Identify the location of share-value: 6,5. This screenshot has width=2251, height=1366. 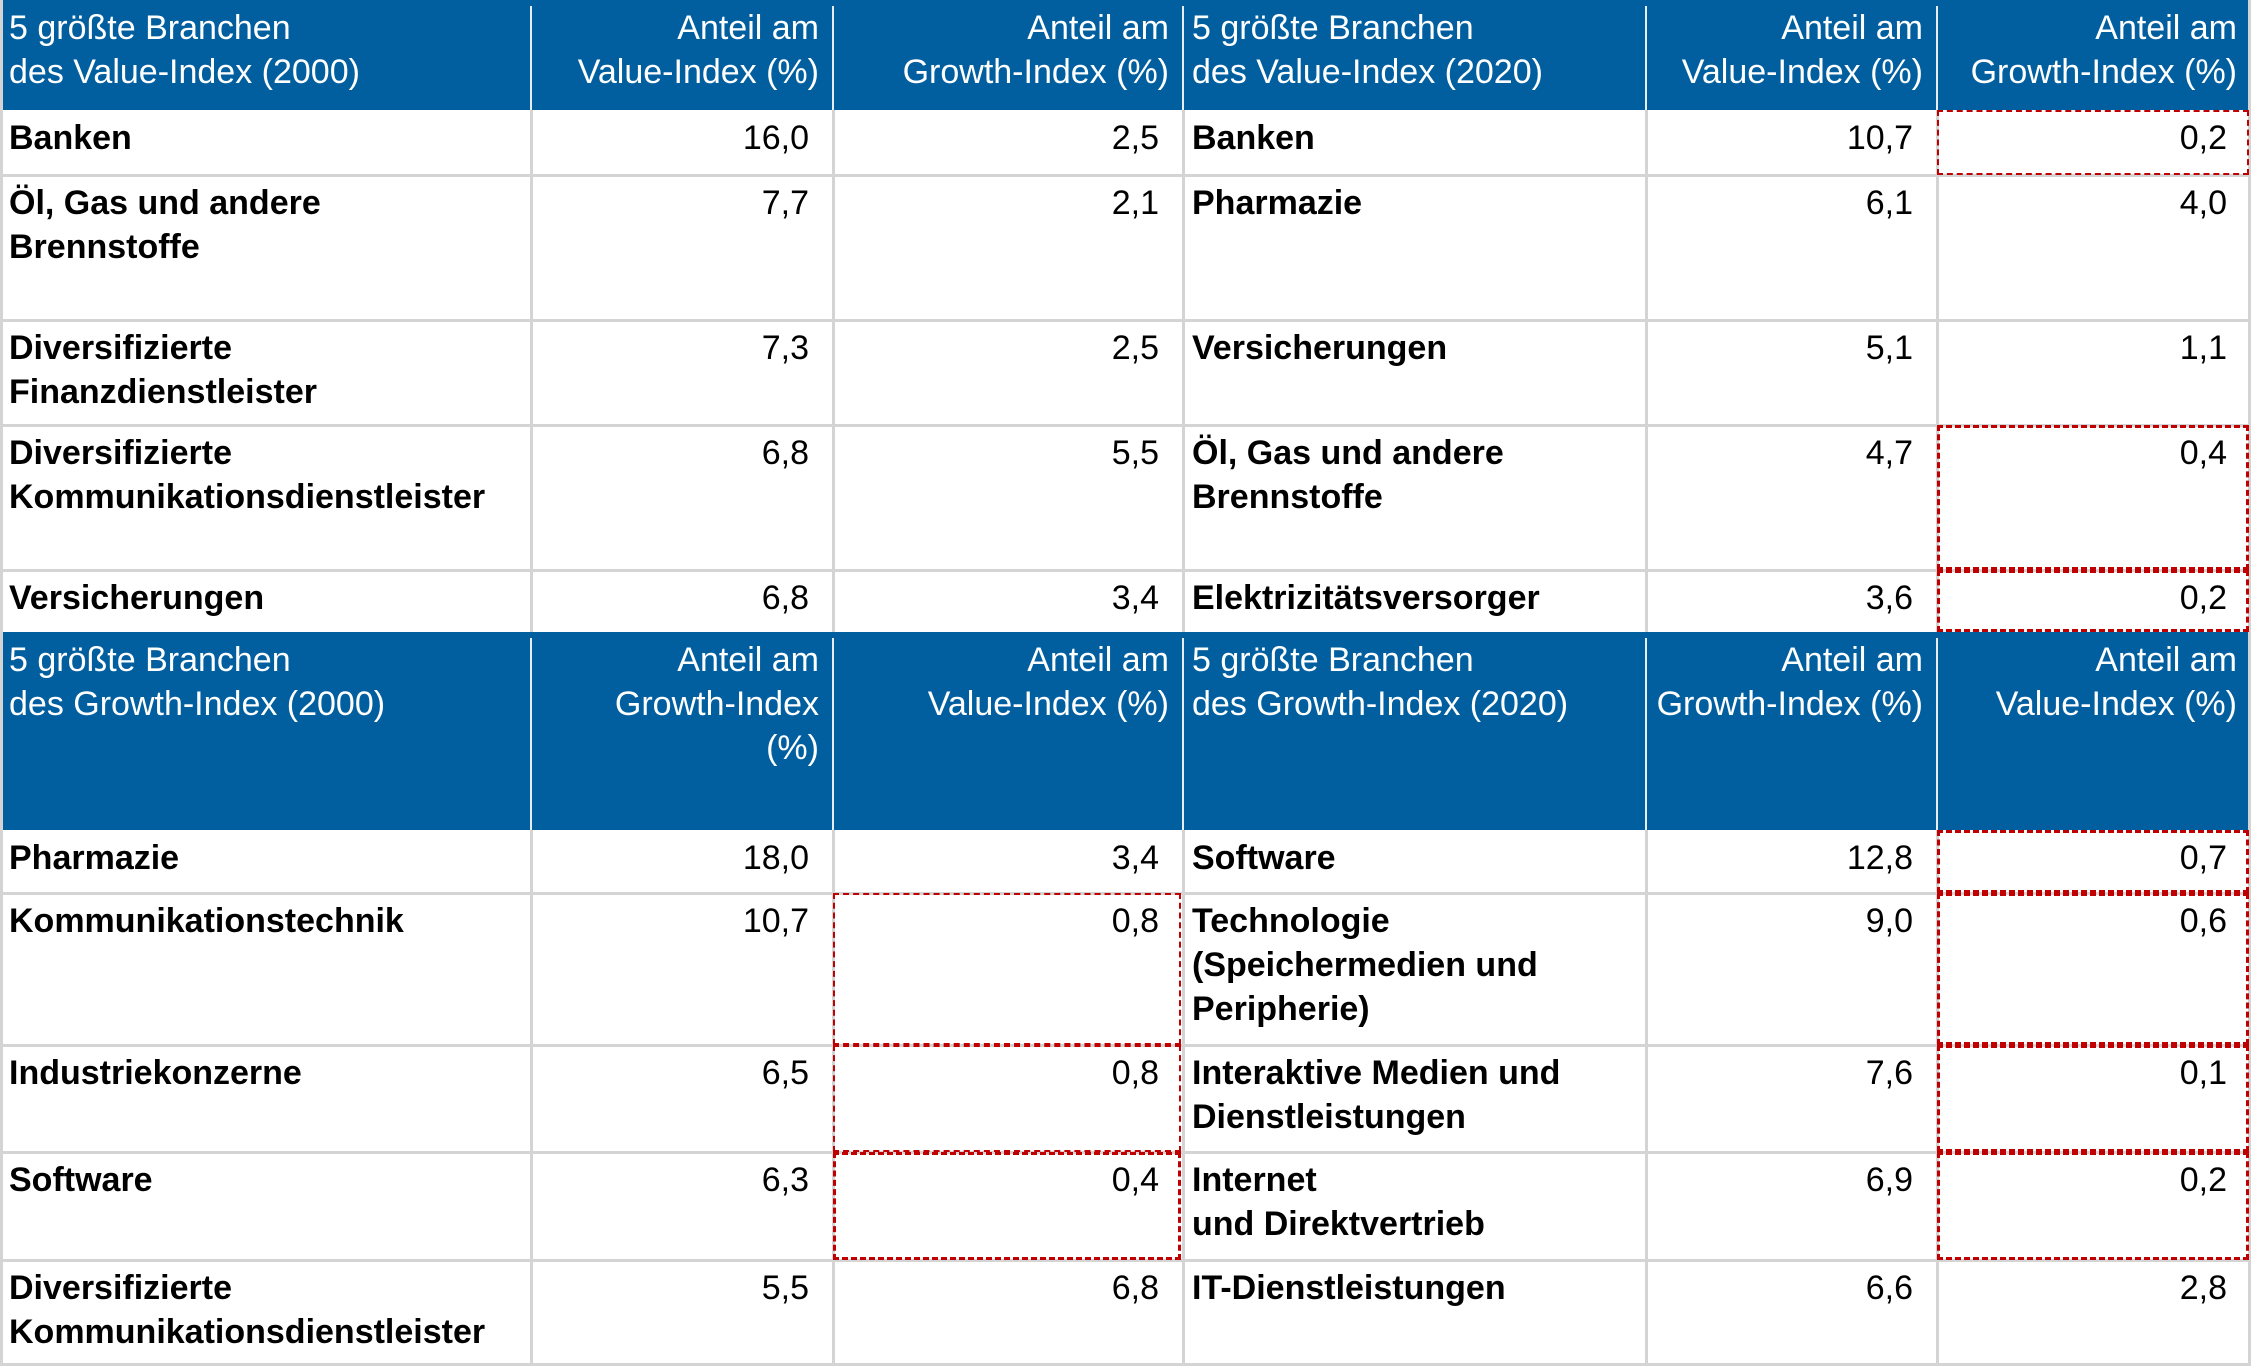
(785, 1073).